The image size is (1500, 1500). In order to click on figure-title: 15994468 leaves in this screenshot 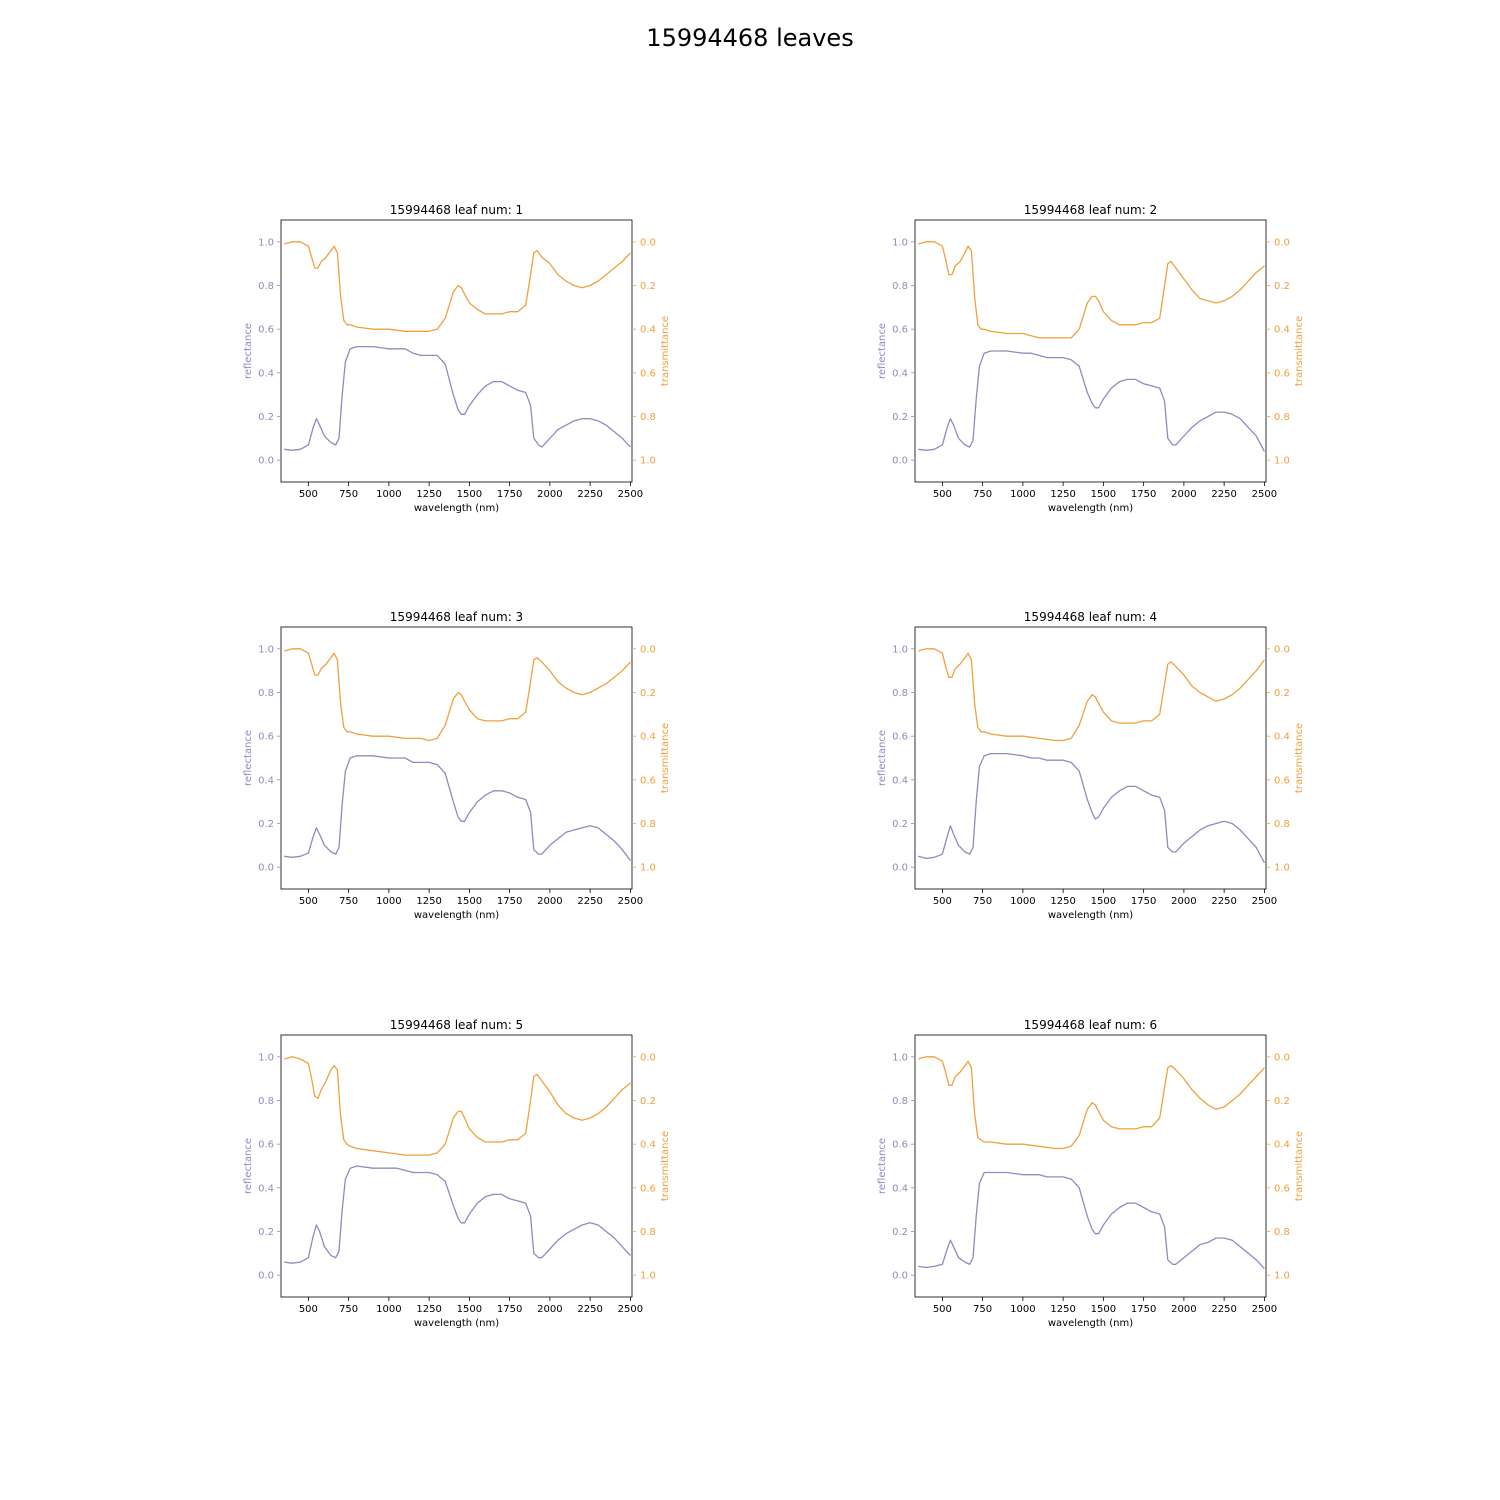, I will do `click(750, 38)`.